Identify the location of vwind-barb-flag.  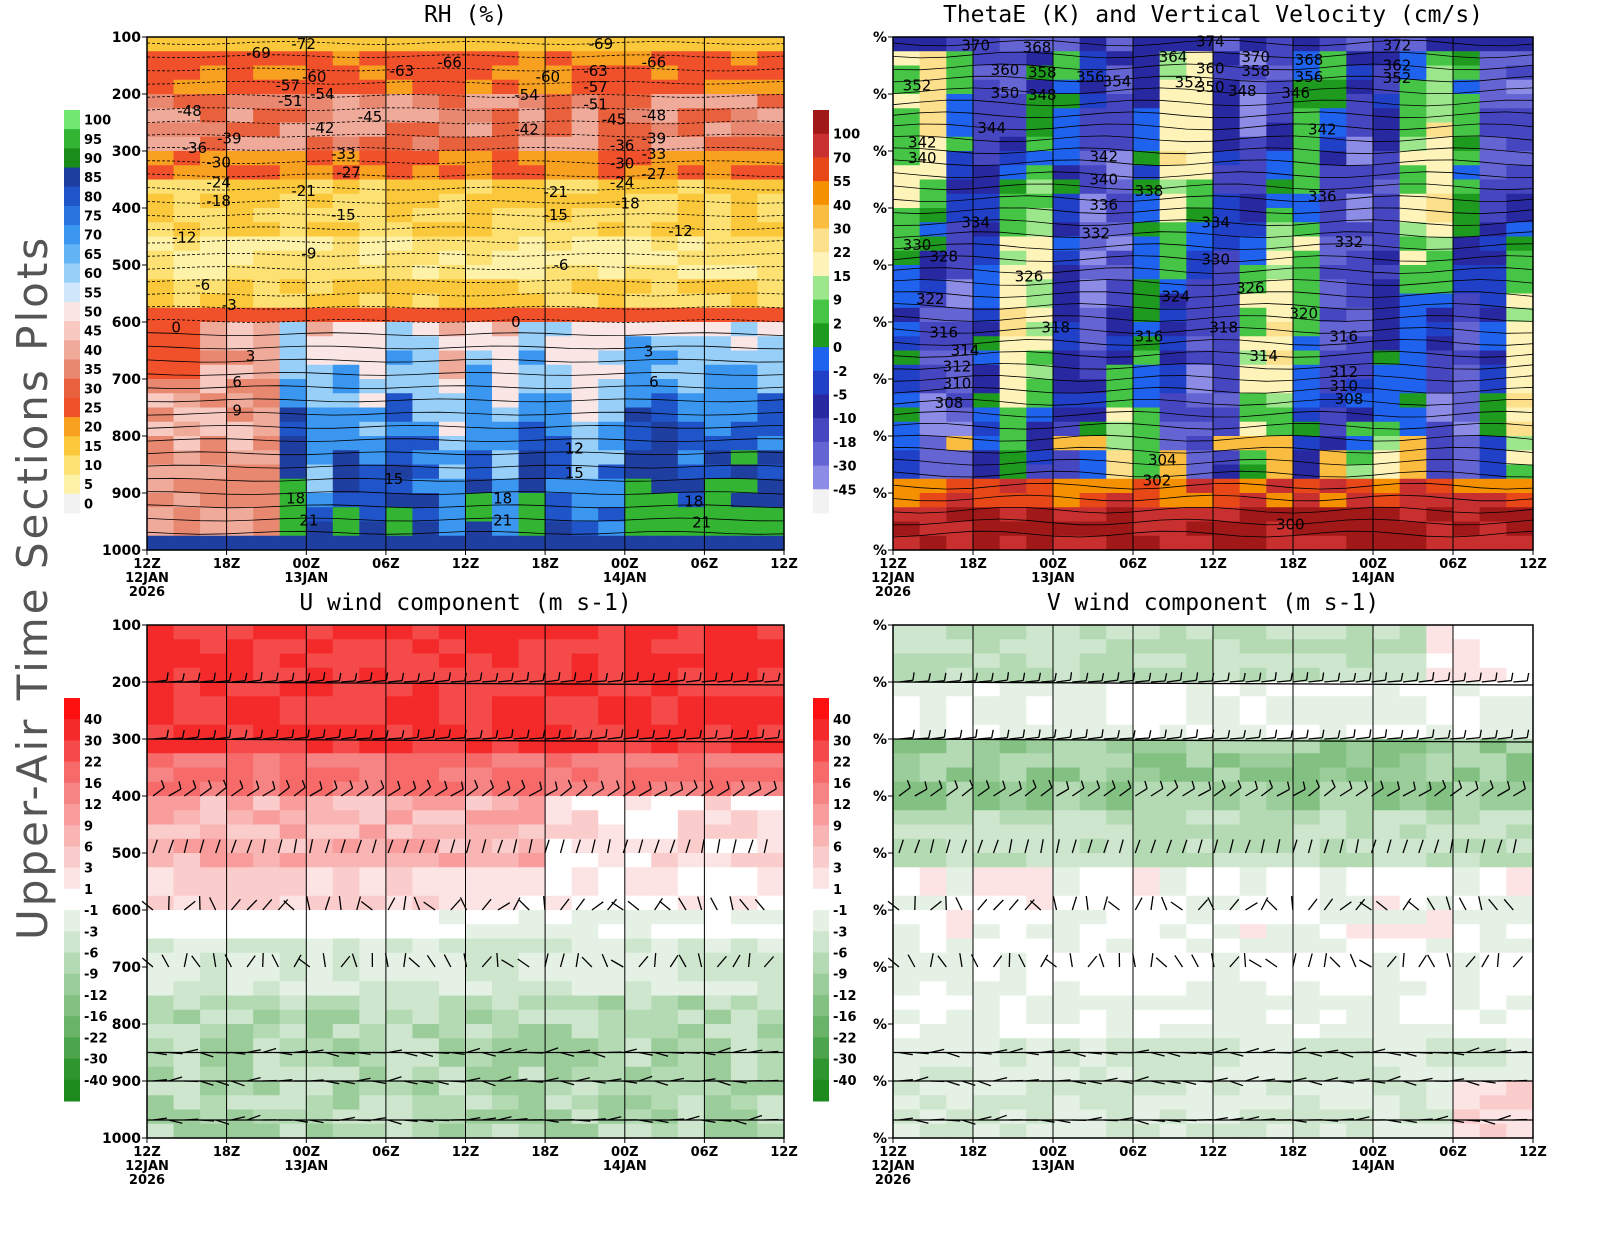
(1176, 783).